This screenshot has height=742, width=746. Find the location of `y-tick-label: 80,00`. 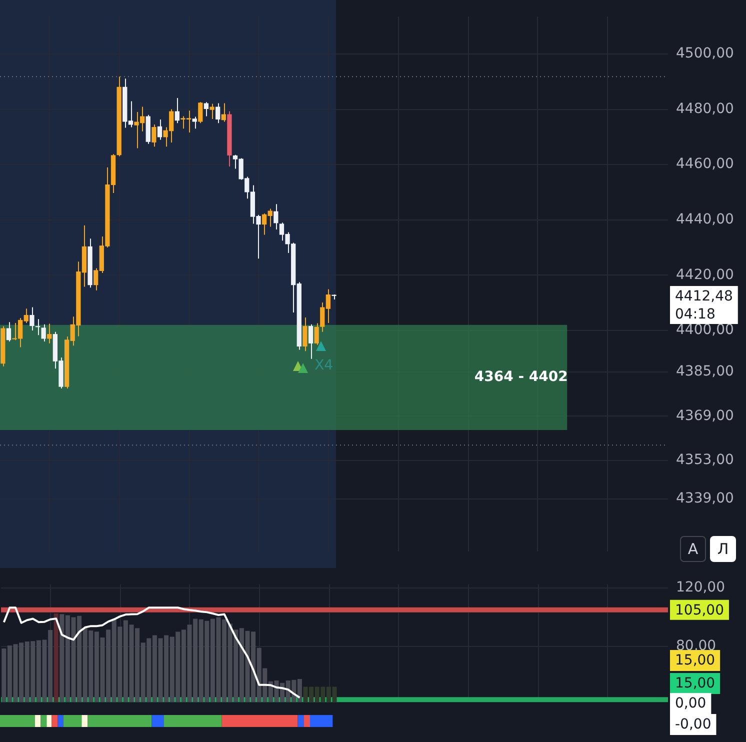

y-tick-label: 80,00 is located at coordinates (696, 646).